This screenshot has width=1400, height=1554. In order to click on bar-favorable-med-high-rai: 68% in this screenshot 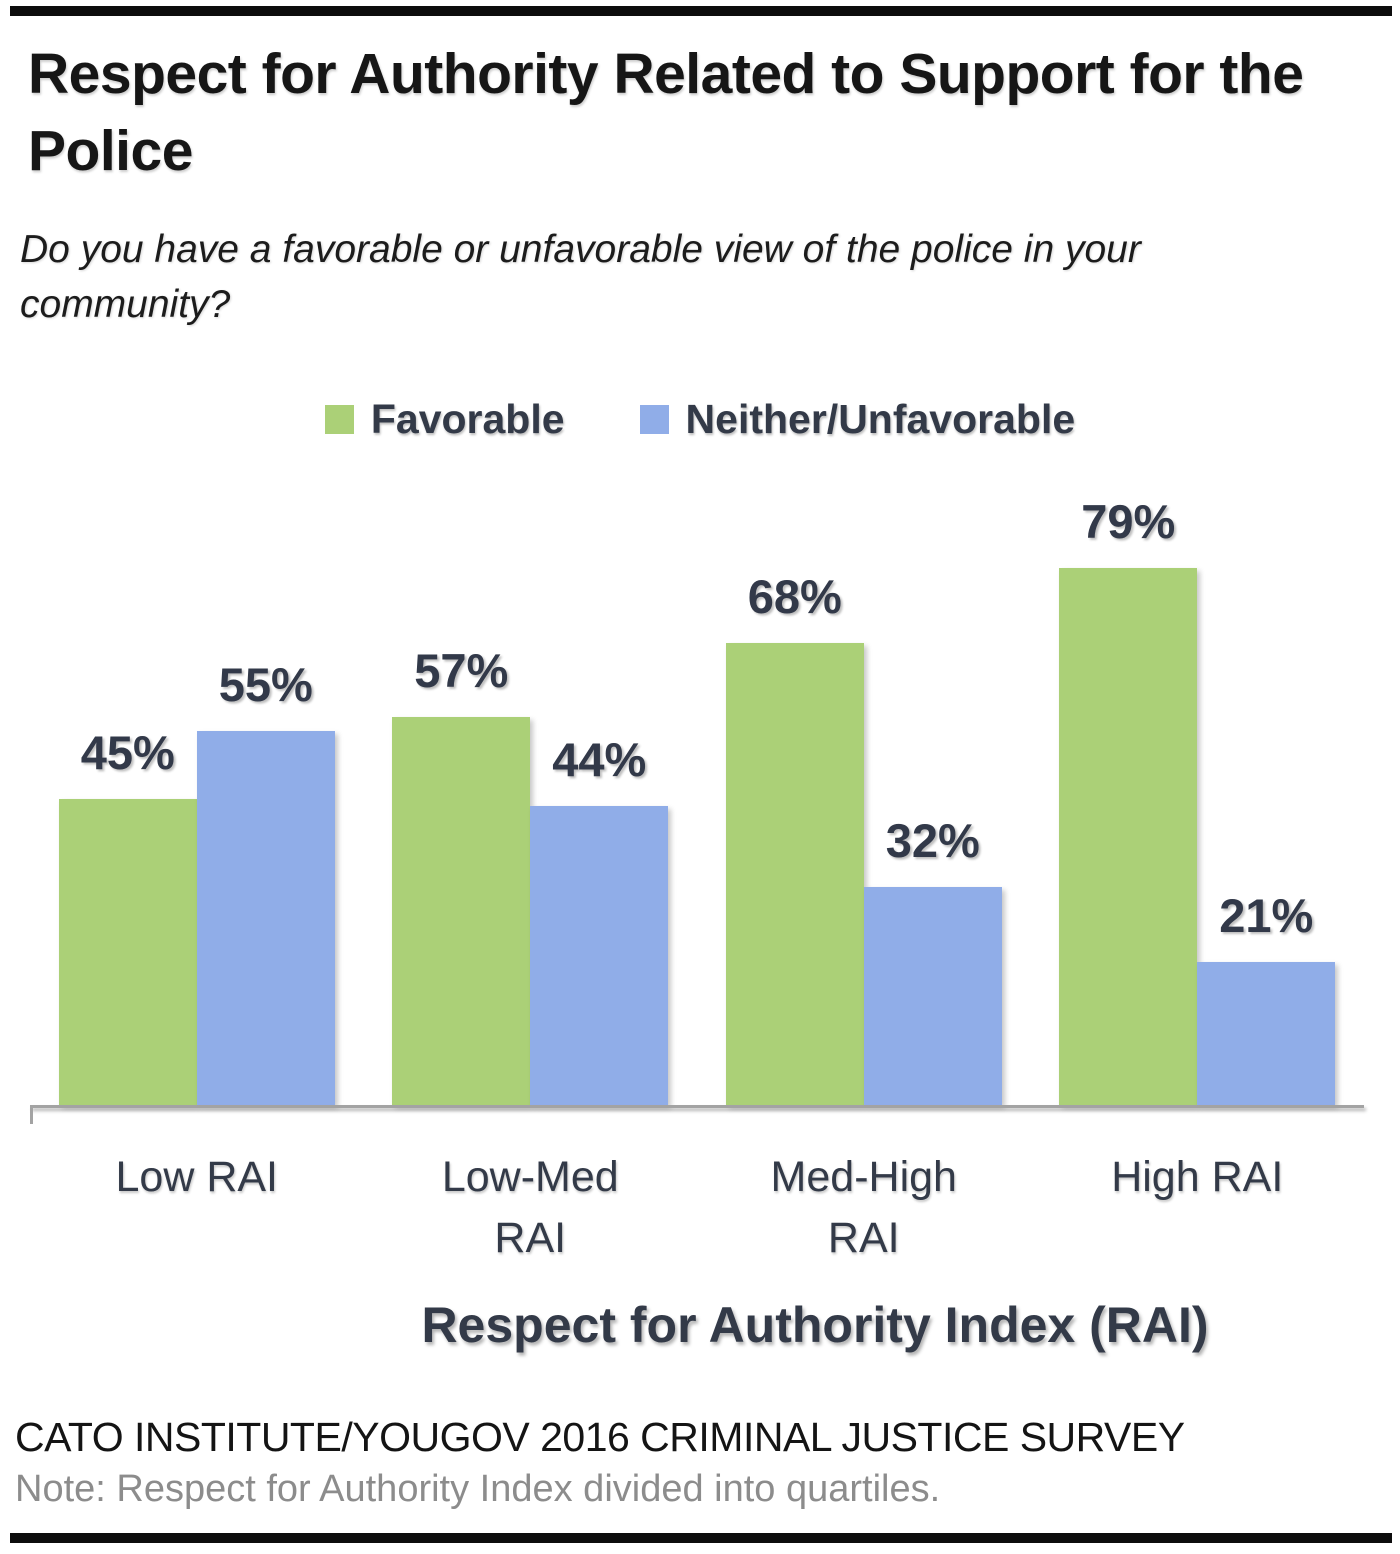, I will do `click(794, 839)`.